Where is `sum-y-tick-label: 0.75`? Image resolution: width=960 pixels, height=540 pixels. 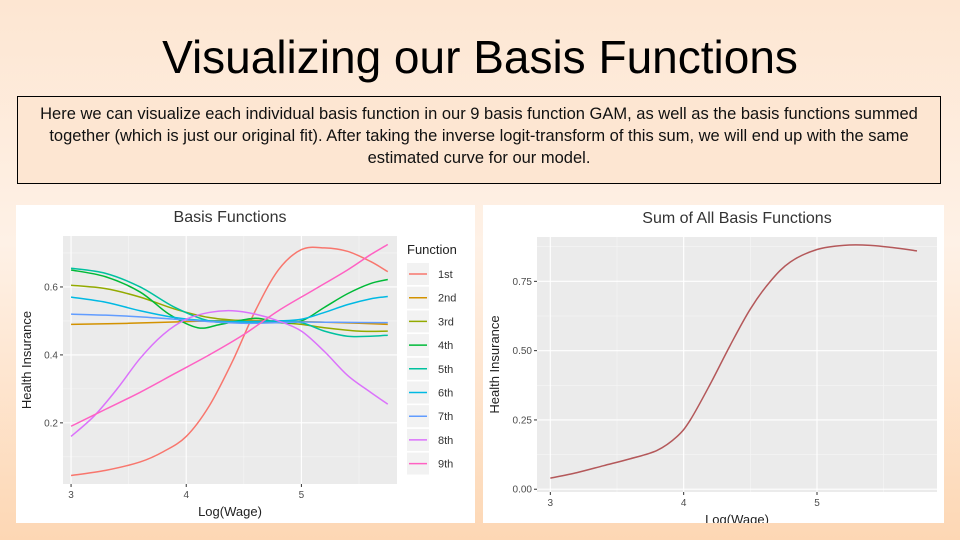 sum-y-tick-label: 0.75 is located at coordinates (523, 282).